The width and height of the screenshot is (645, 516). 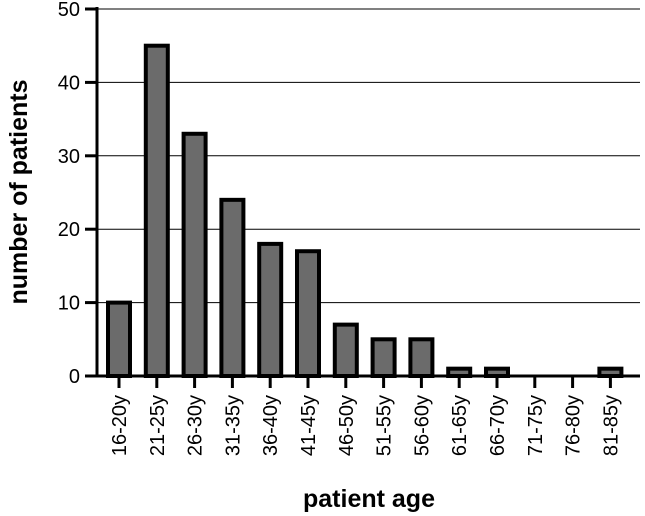 What do you see at coordinates (120, 425) in the screenshot?
I see `x-tick-label-16-20y: 16-20y` at bounding box center [120, 425].